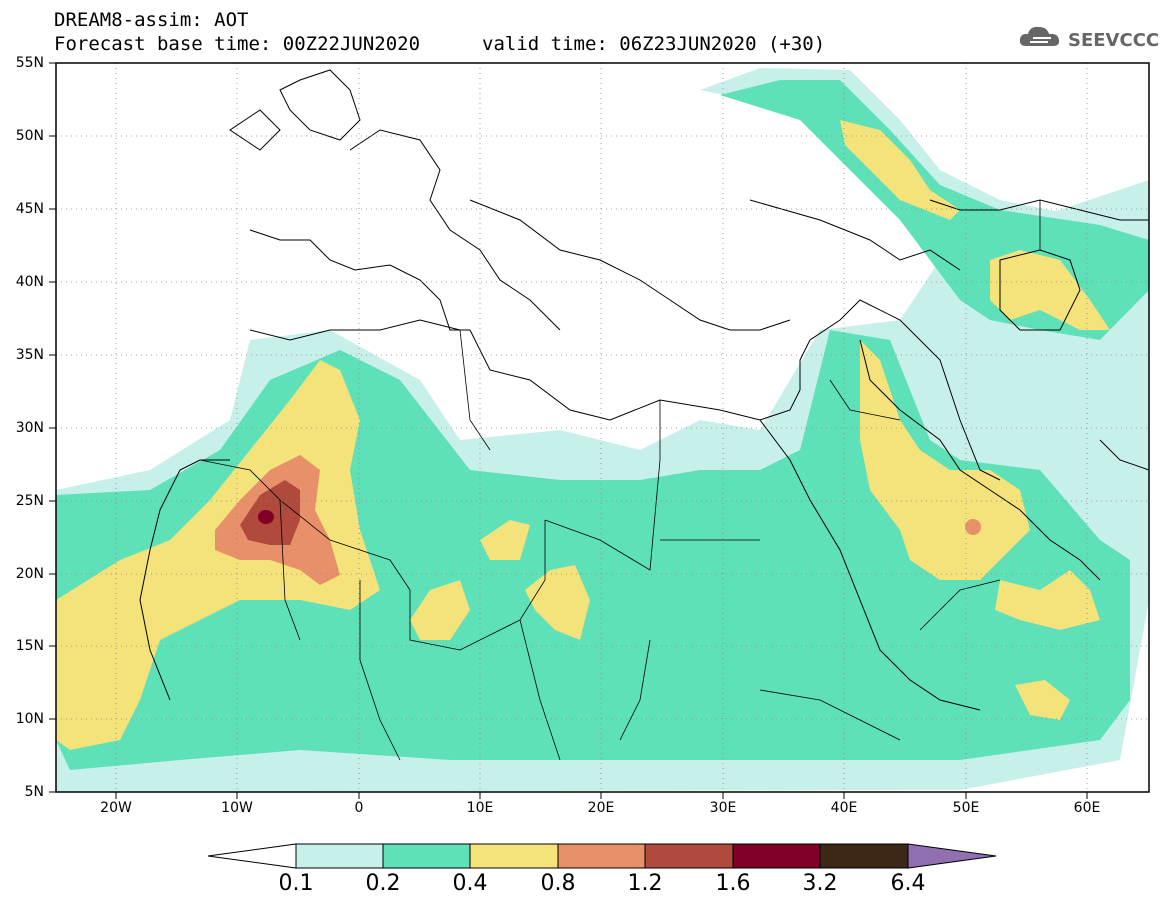 The width and height of the screenshot is (1165, 905). Describe the element at coordinates (973, 527) in the screenshot. I see `aot-0.8-region` at that location.